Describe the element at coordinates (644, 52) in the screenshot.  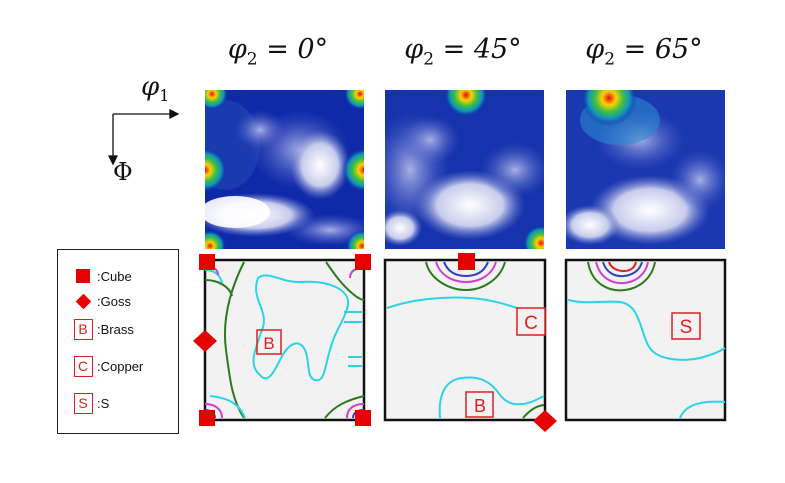
I see `title-phi2-65: φ2 = 65°` at that location.